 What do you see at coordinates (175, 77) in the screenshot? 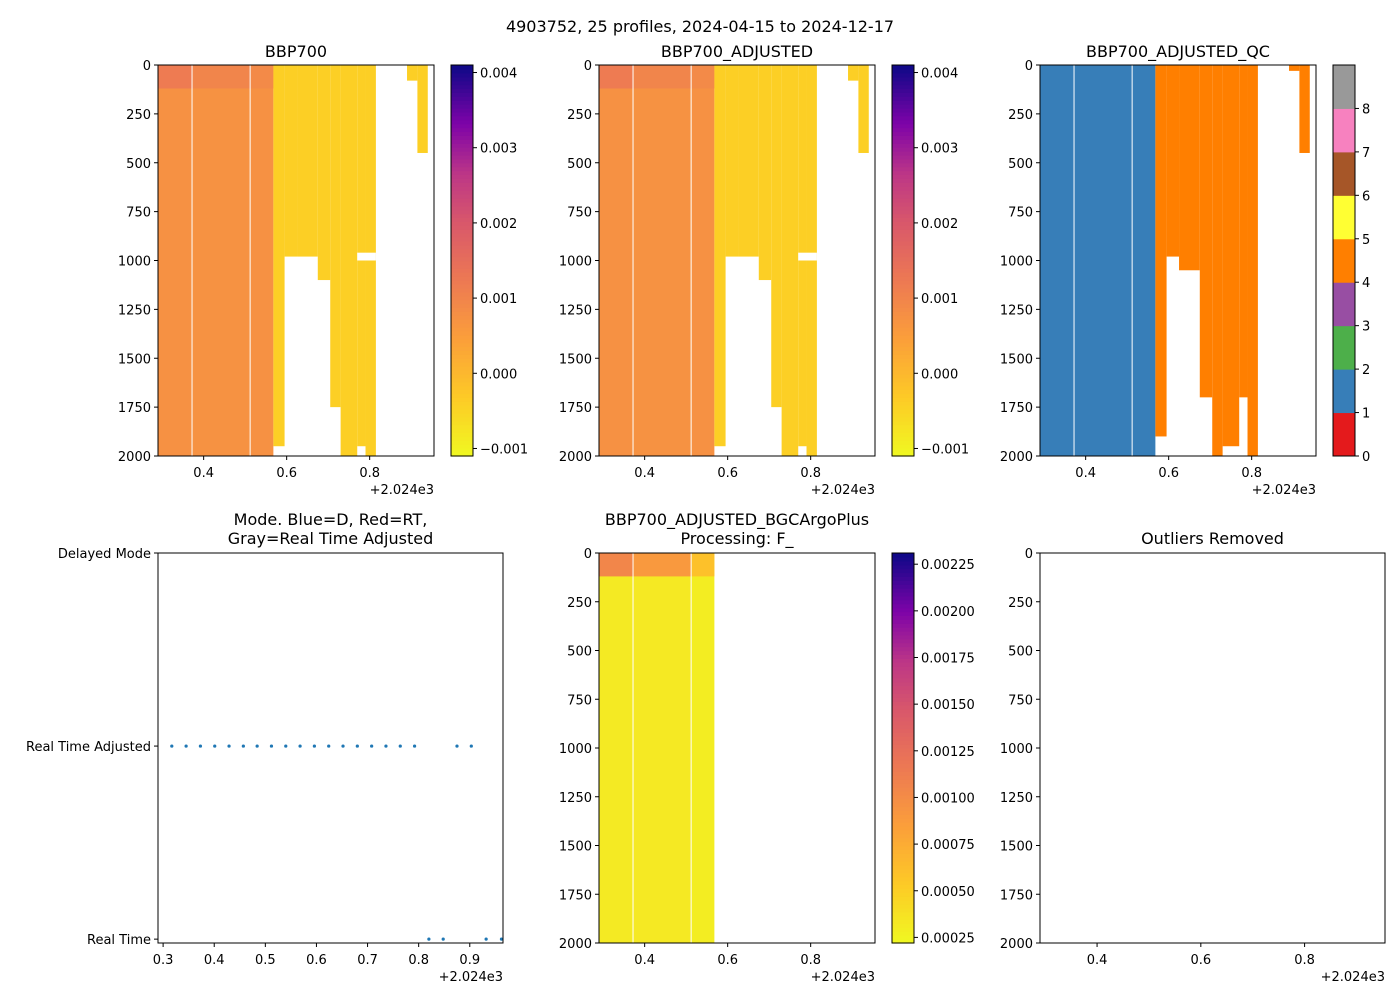
I see `profile-surface-layer` at bounding box center [175, 77].